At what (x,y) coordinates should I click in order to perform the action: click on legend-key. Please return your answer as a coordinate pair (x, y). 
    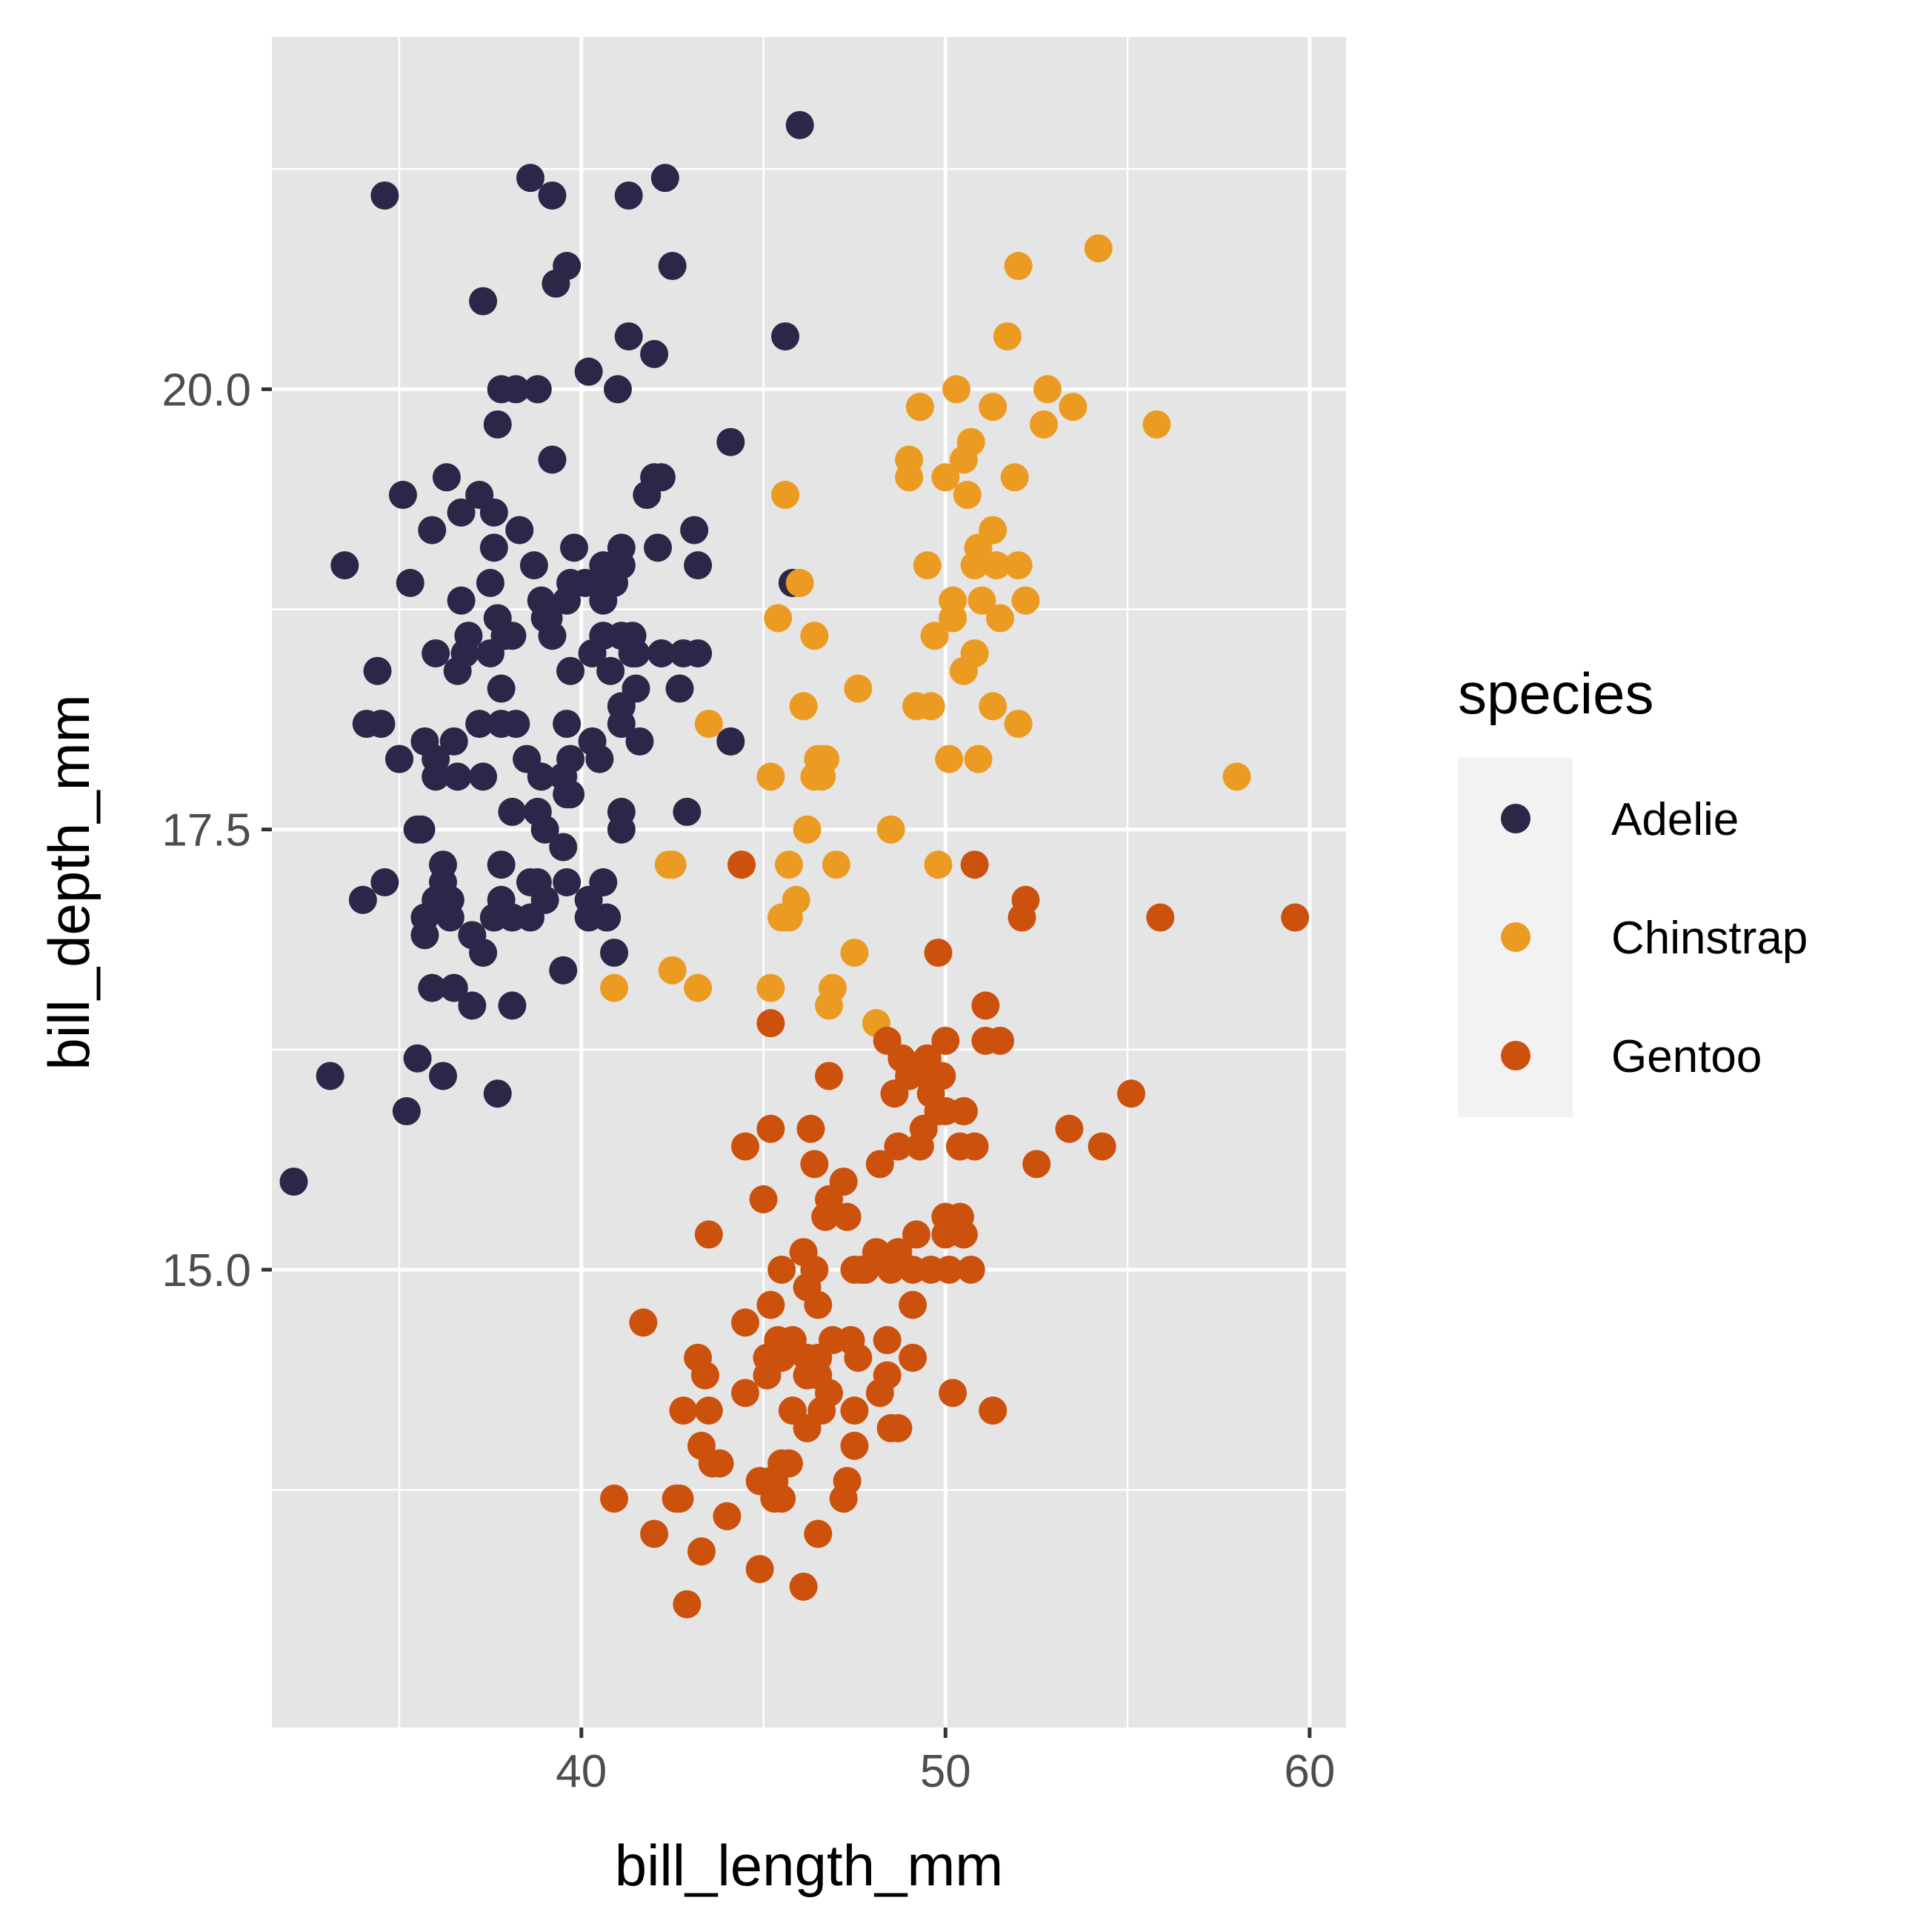
    Looking at the image, I should click on (1516, 818).